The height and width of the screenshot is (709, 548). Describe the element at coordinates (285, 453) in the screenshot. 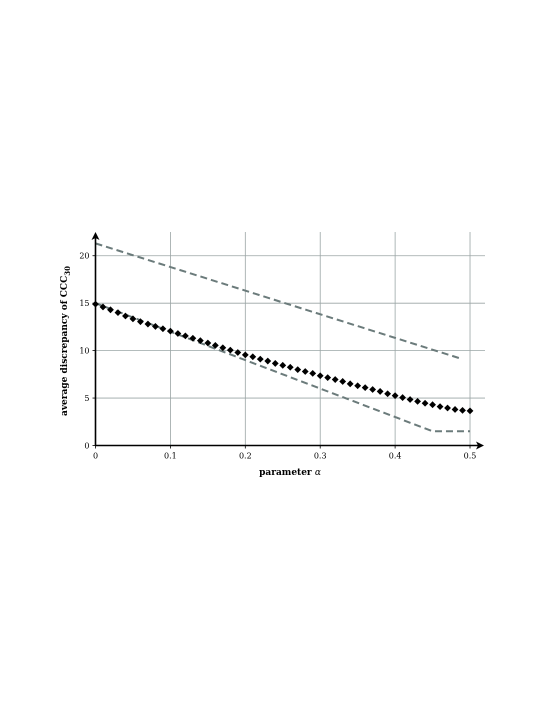

I see `x-tick-labels: 0 0.1 0.2 0.3 0.4 0.5` at that location.